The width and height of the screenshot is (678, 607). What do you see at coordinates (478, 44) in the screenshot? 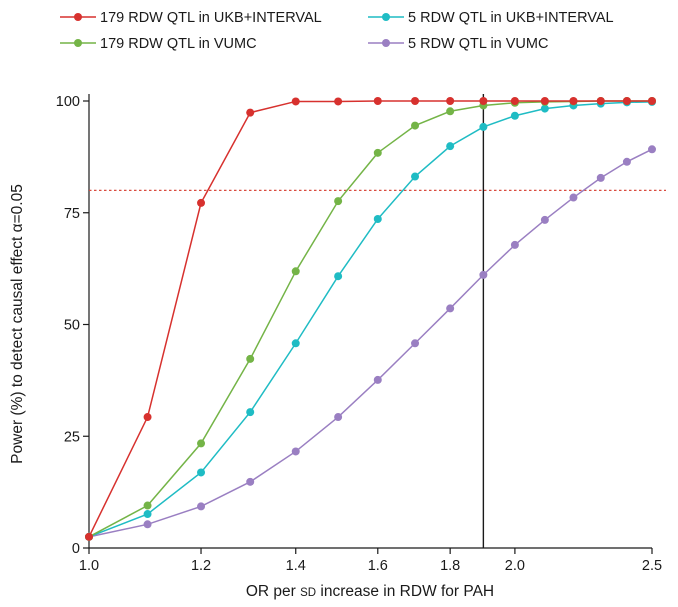
I see `legend-label: 5 RDW QTL in VUMC` at bounding box center [478, 44].